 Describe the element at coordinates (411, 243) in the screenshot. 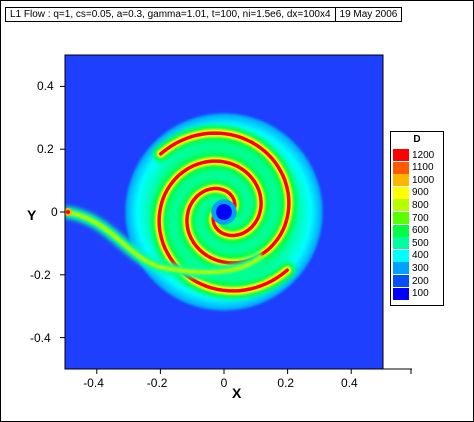

I see `legend-entry: 500` at that location.